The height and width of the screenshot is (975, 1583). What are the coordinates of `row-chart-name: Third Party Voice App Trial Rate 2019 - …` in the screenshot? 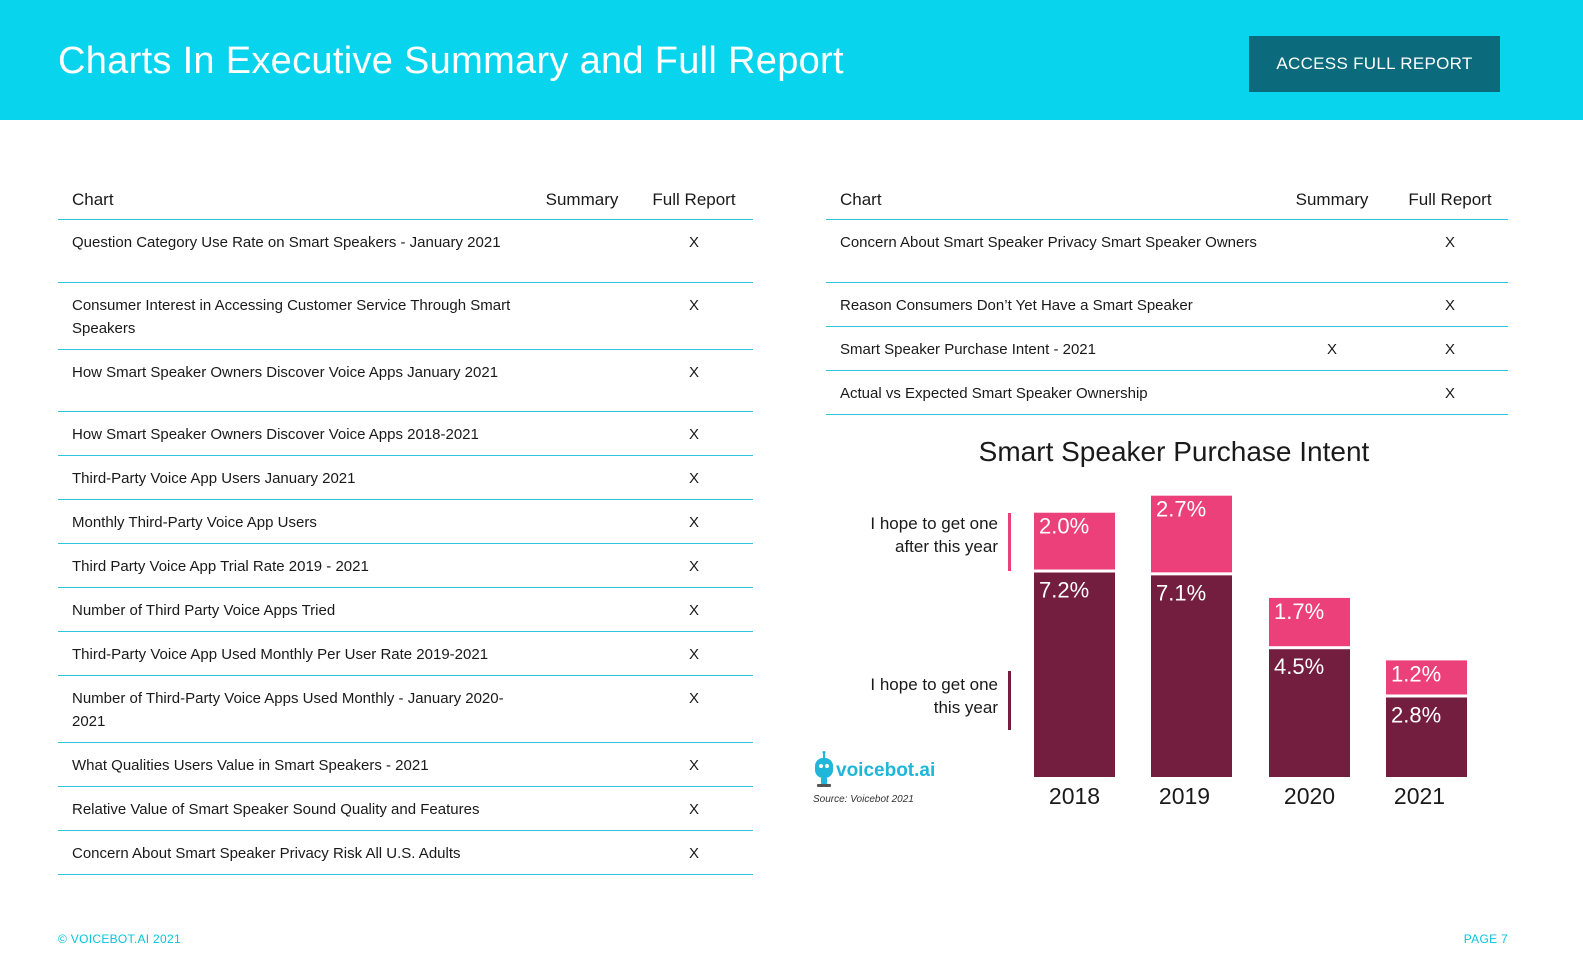 It's located at (293, 565).